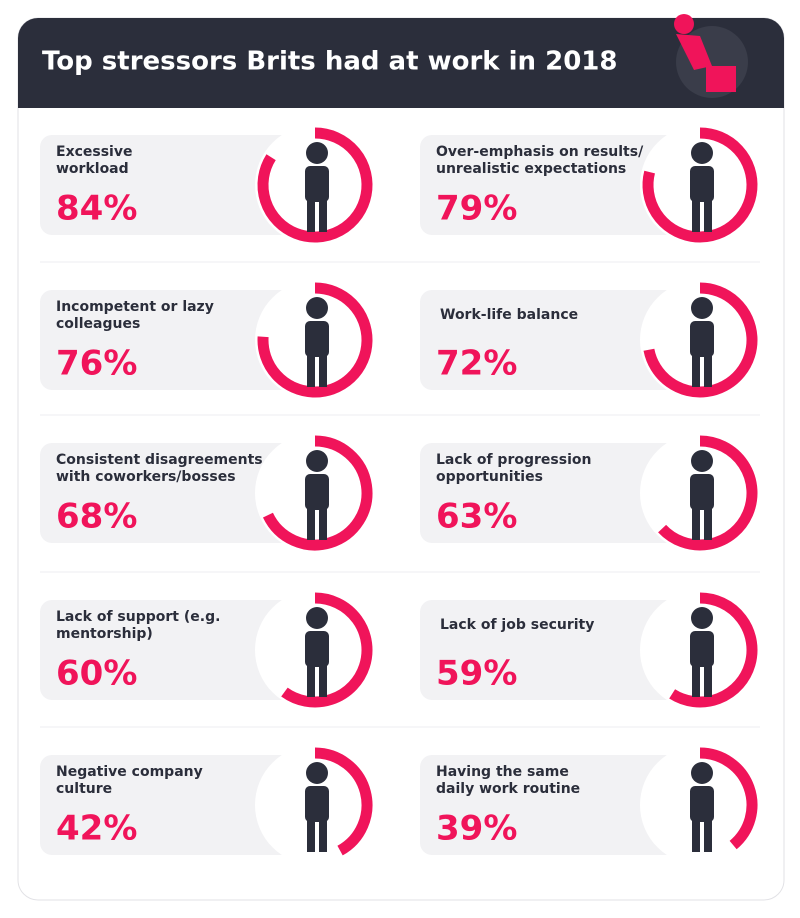 The image size is (800, 918). Describe the element at coordinates (159, 460) in the screenshot. I see `item-label: Consistent disagreements` at that location.